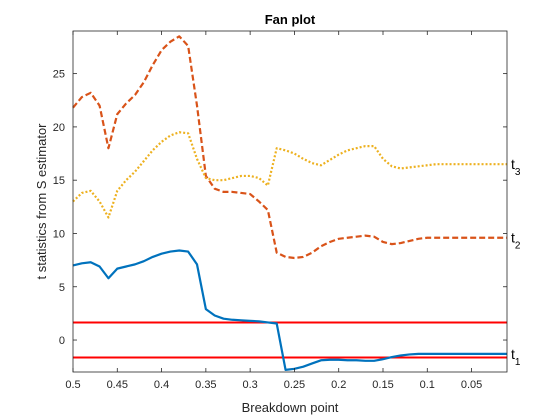 The image size is (560, 420). What do you see at coordinates (249, 385) in the screenshot?
I see `x-tick-label: 0.3` at bounding box center [249, 385].